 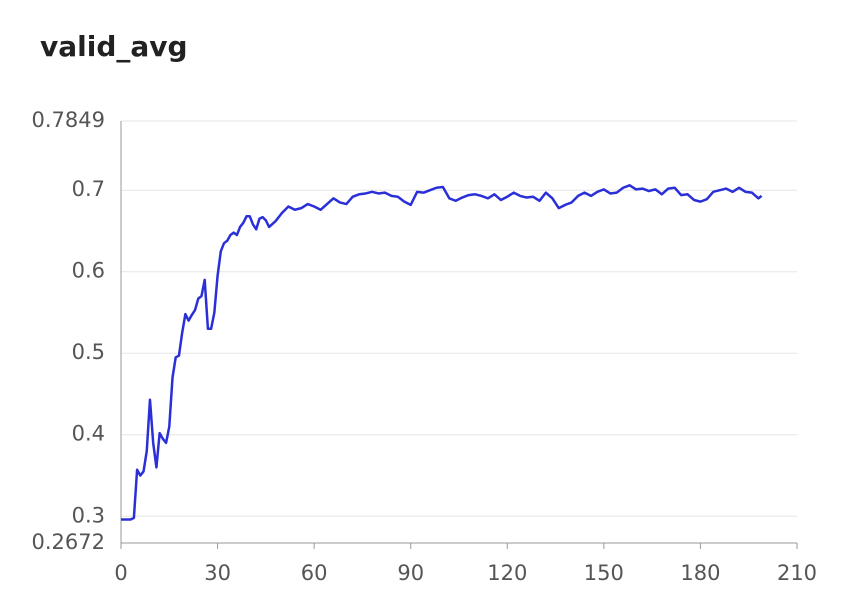 What do you see at coordinates (604, 573) in the screenshot?
I see `x-tick-label: 150` at bounding box center [604, 573].